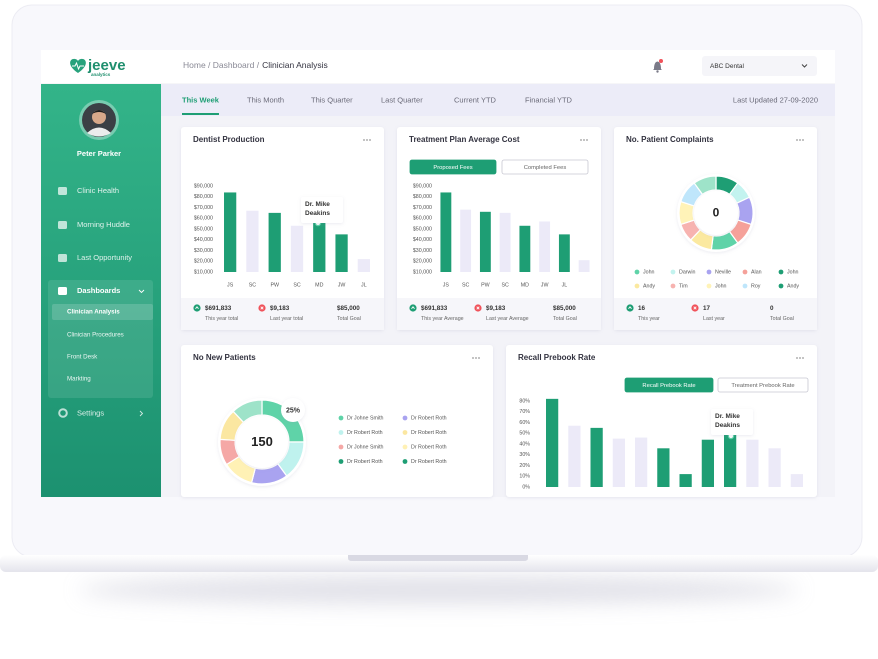  Describe the element at coordinates (429, 419) in the screenshot. I see `legend-label: Dr Robert Roth` at that location.